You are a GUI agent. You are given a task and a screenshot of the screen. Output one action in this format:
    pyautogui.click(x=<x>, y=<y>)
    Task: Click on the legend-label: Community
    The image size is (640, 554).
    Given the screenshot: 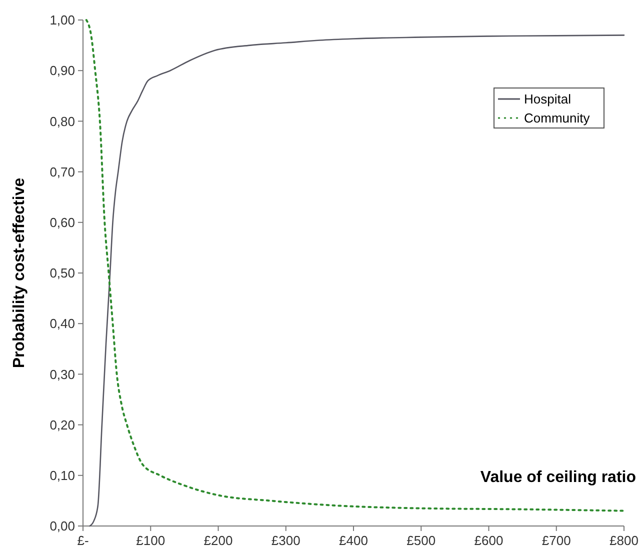 What is the action you would take?
    pyautogui.click(x=557, y=118)
    